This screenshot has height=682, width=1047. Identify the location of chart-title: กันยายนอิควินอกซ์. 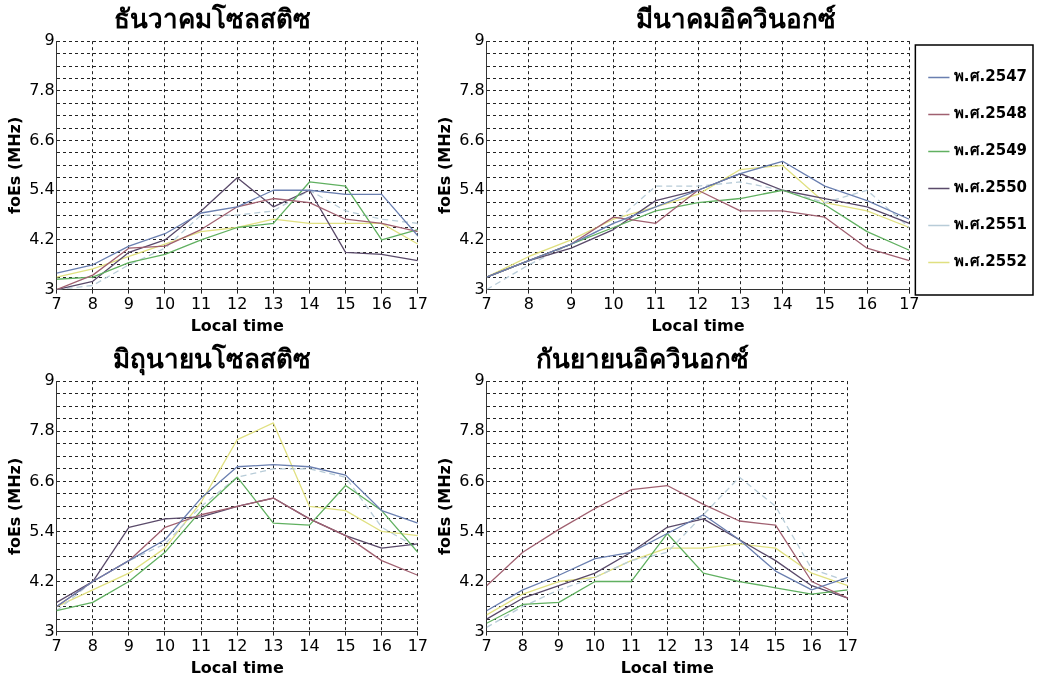
(642, 359).